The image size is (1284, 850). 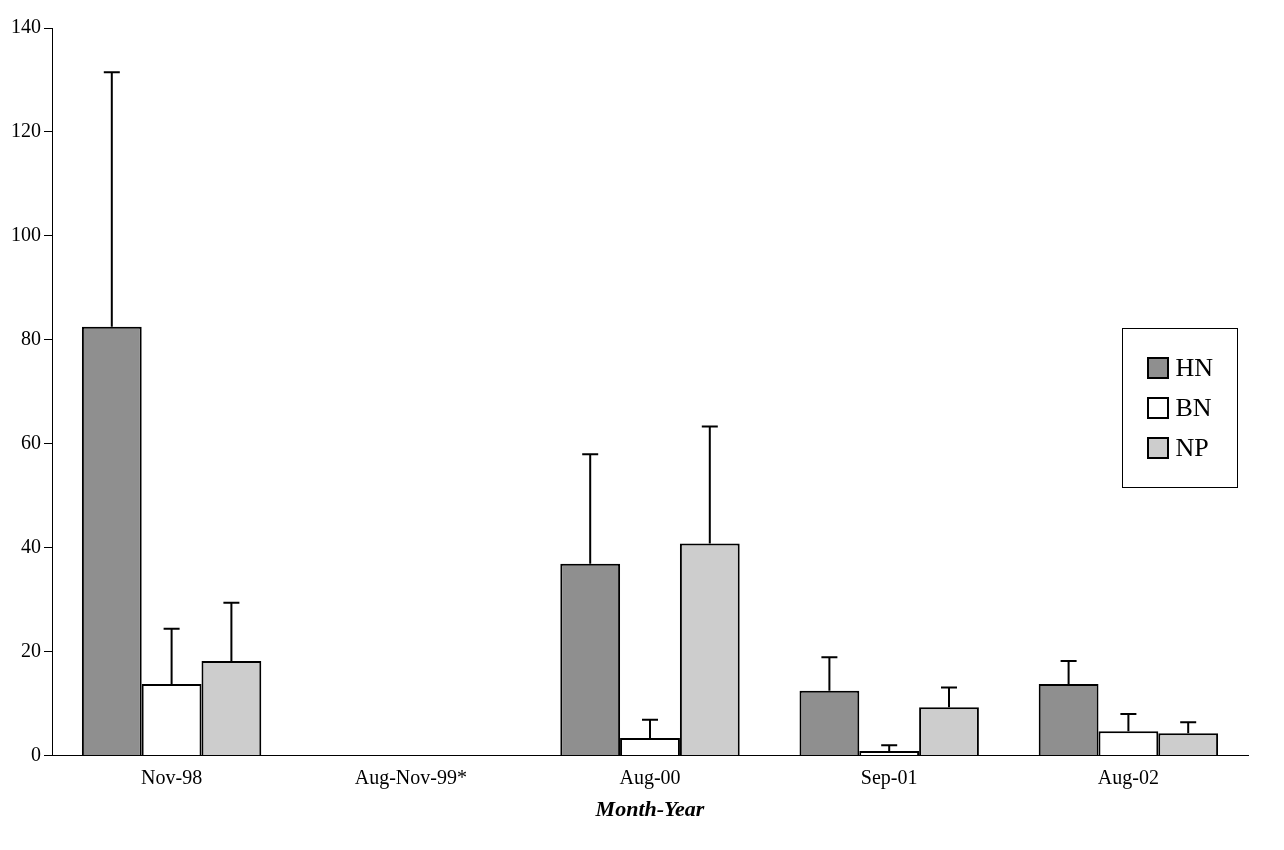 I want to click on x-tick-label: Sep-01, so click(x=889, y=777).